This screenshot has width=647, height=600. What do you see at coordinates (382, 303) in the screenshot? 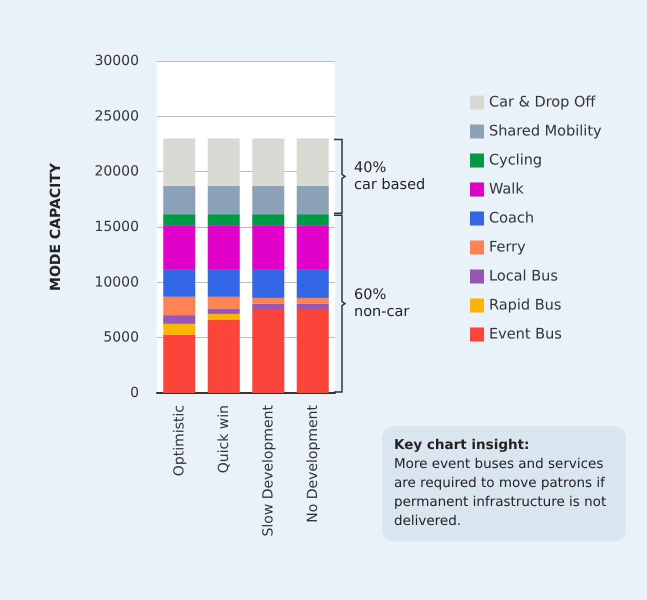
I see `text: 60% non-car` at bounding box center [382, 303].